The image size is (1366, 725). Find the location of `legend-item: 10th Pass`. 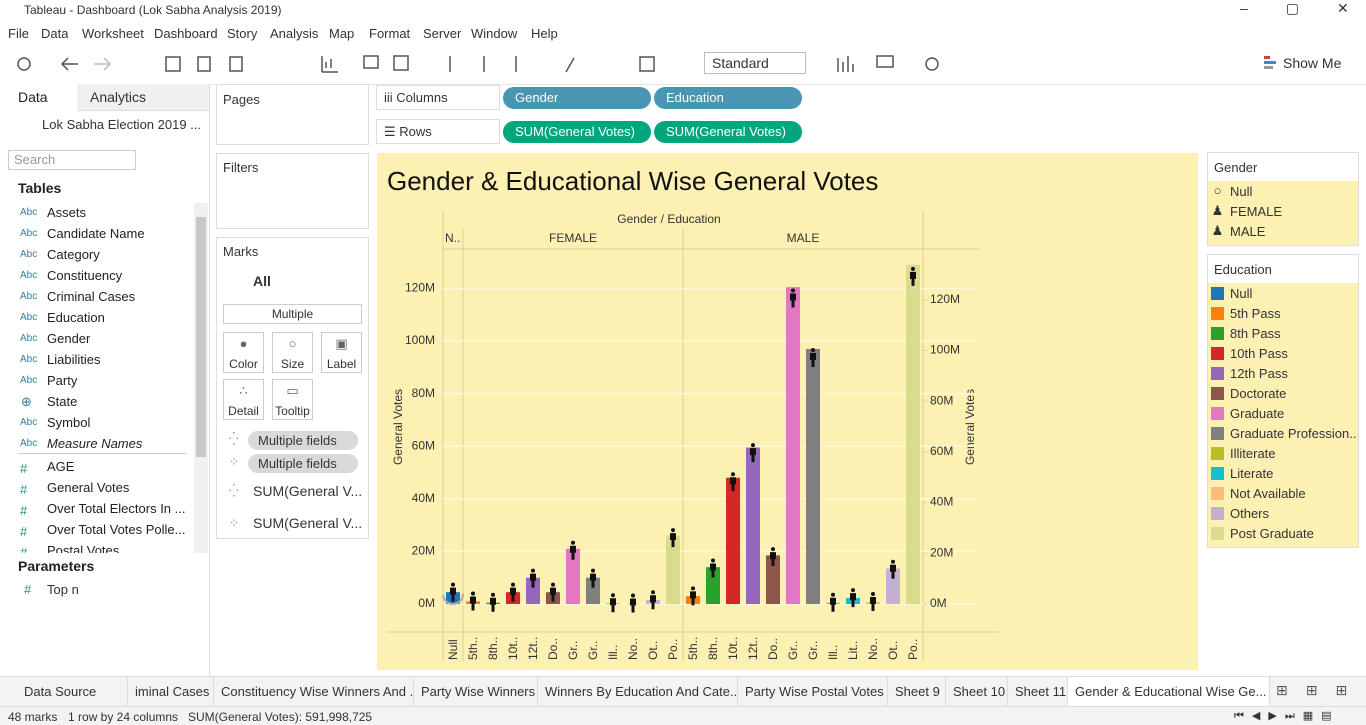

legend-item: 10th Pass is located at coordinates (1259, 353).